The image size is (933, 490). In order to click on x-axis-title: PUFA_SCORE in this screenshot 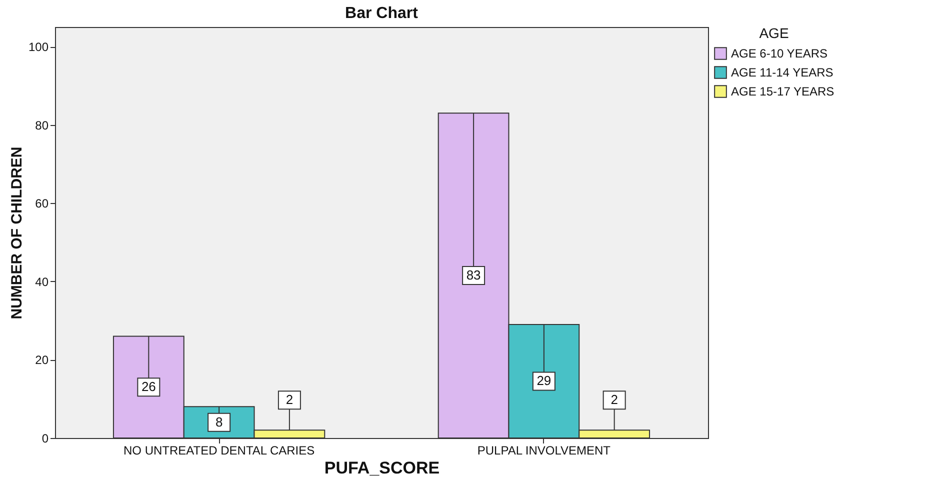, I will do `click(382, 468)`.